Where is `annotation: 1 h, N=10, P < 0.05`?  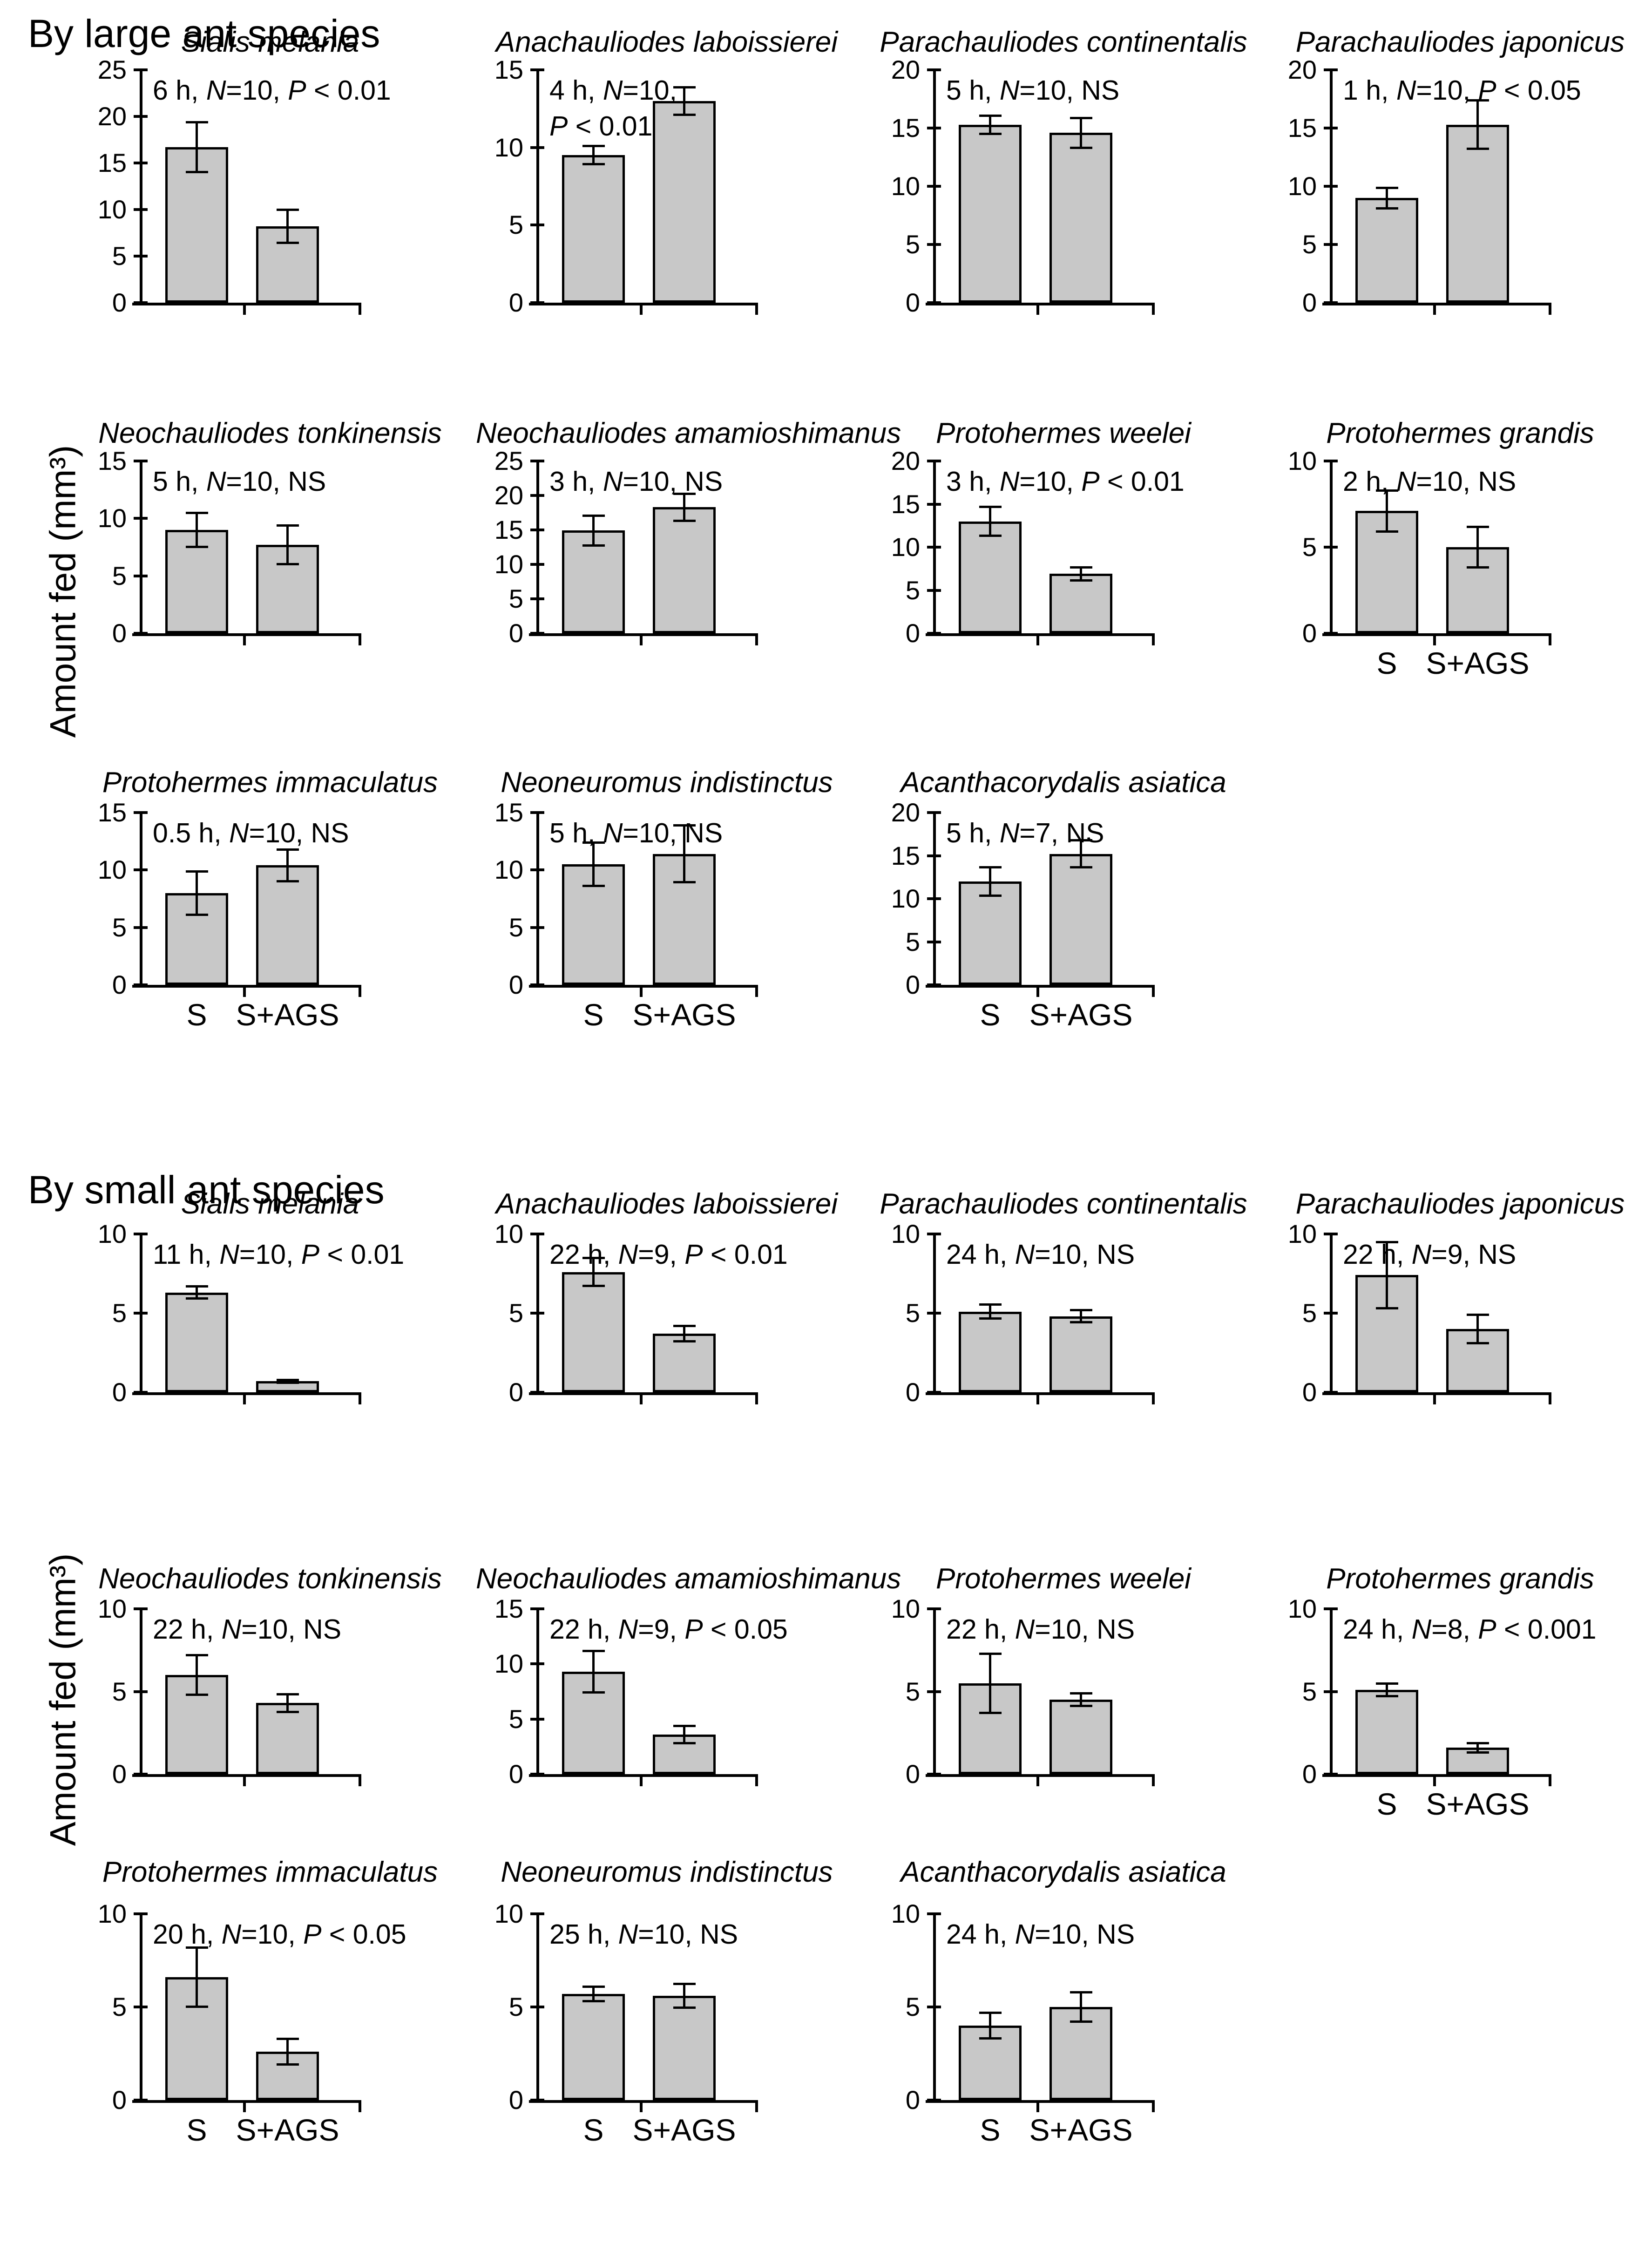 annotation: 1 h, N=10, P < 0.05 is located at coordinates (1462, 90).